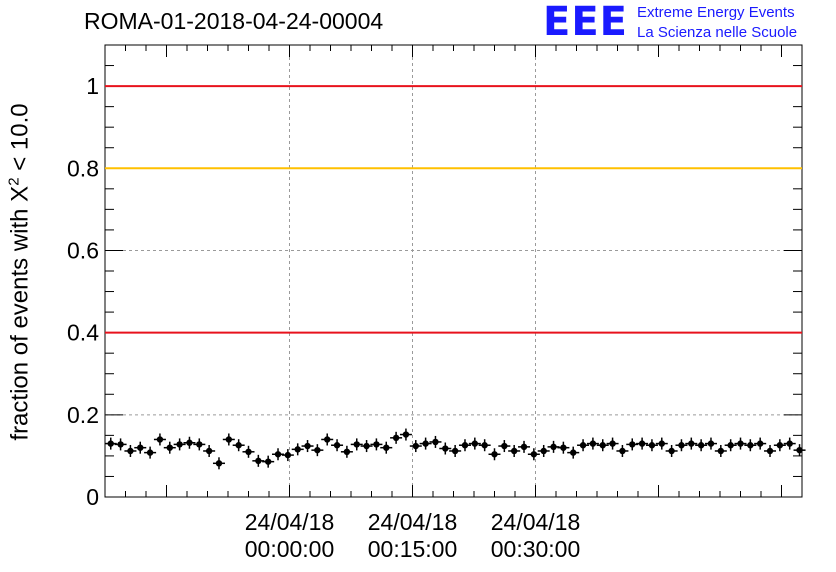 Image resolution: width=836 pixels, height=572 pixels. What do you see at coordinates (585, 22) in the screenshot?
I see `eee-logo: EEE` at bounding box center [585, 22].